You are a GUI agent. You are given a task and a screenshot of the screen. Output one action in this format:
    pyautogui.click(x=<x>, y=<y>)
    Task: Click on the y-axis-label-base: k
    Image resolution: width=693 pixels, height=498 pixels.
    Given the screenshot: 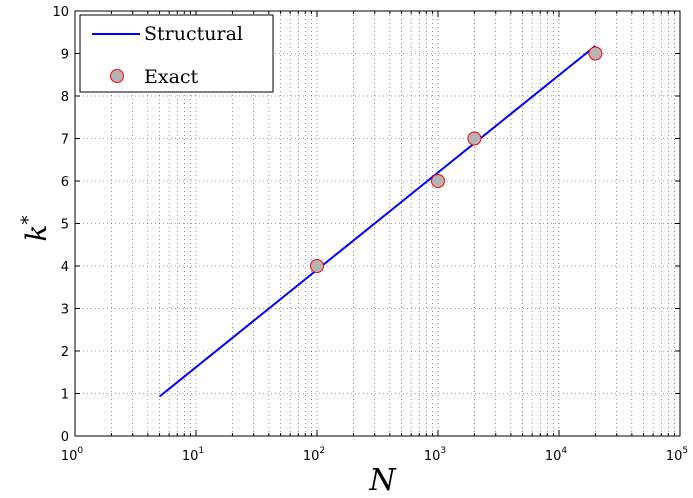 What is the action you would take?
    pyautogui.click(x=36, y=233)
    